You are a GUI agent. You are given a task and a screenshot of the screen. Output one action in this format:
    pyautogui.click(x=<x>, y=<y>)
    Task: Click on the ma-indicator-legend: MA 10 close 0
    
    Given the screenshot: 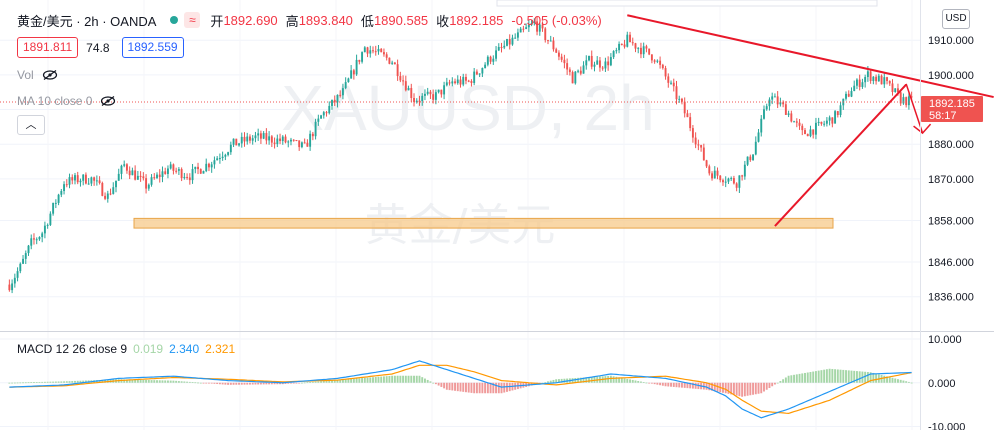 What is the action you would take?
    pyautogui.click(x=66, y=101)
    